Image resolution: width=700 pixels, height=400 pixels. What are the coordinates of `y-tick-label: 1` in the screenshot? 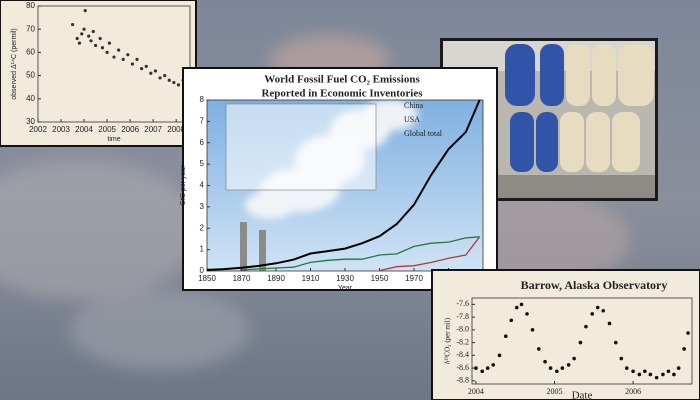 It's located at (202, 249).